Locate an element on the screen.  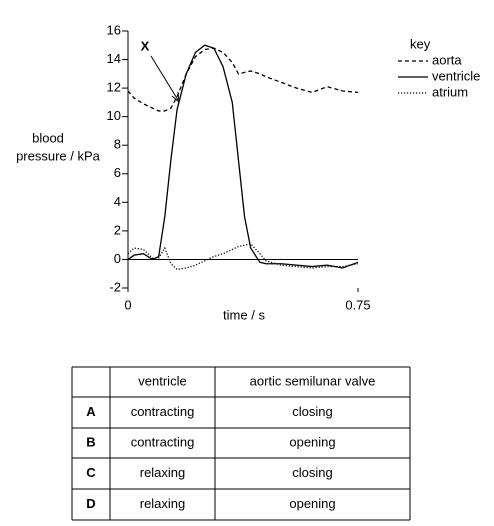
row-letter: B is located at coordinates (90, 441).